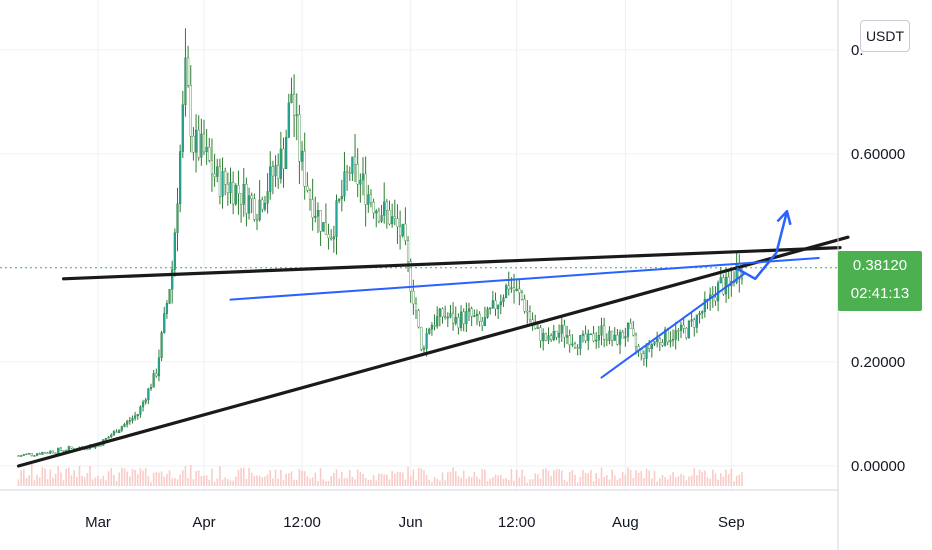 This screenshot has height=550, width=932. I want to click on black-trendline, so click(451, 263).